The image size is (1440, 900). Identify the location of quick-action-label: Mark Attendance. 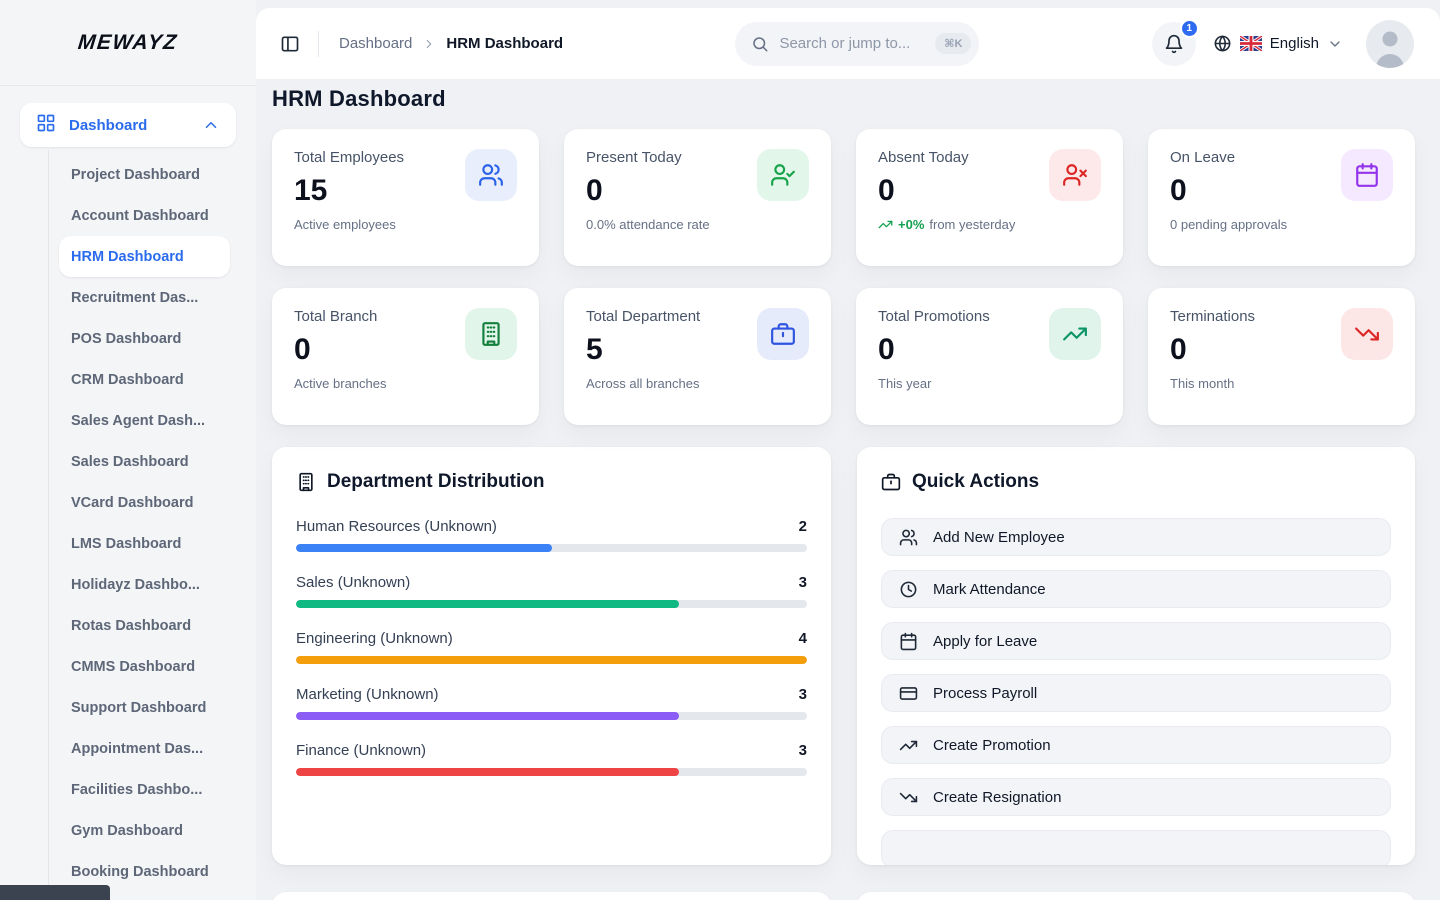
(989, 589).